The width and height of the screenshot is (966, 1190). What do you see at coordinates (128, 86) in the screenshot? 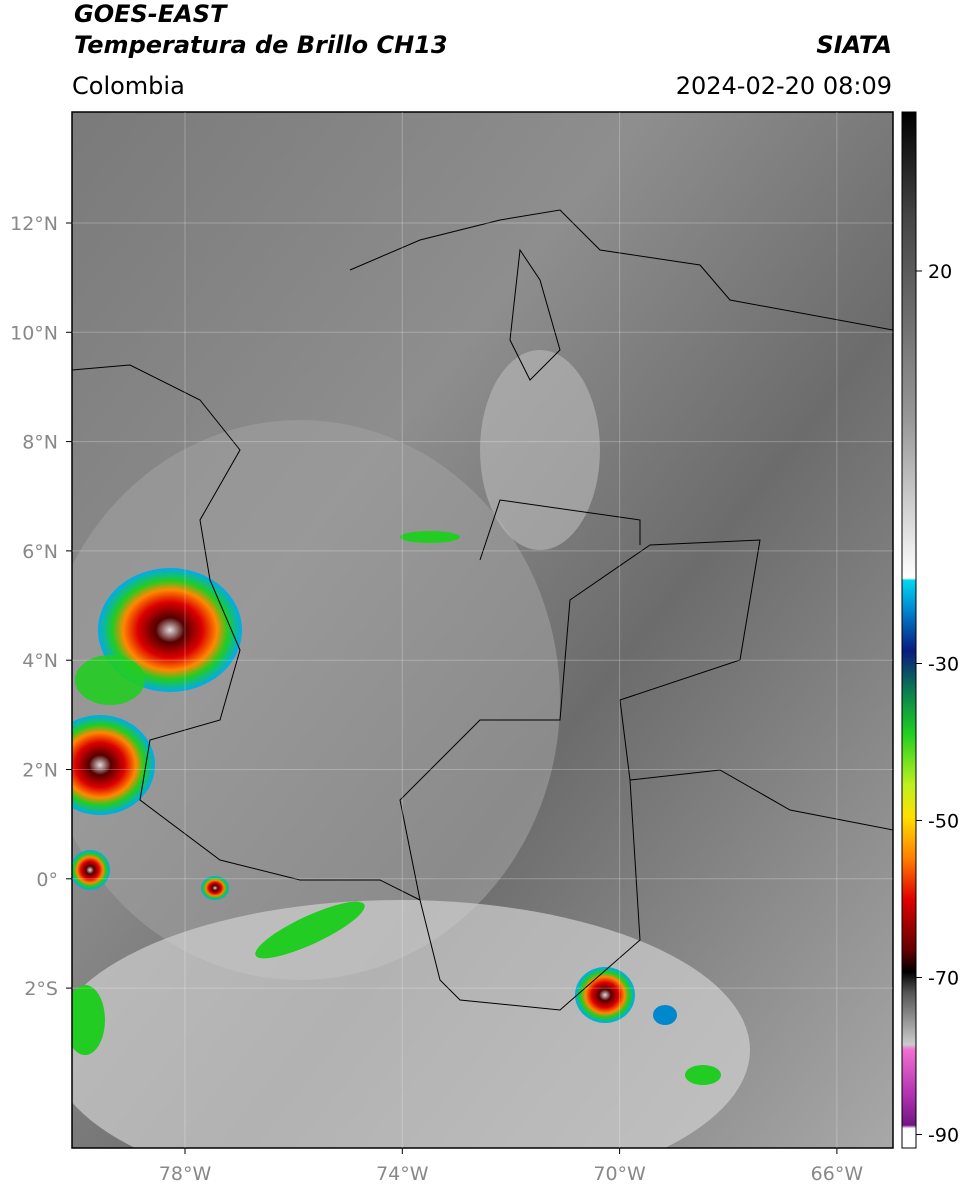
I see `region: Colombia` at bounding box center [128, 86].